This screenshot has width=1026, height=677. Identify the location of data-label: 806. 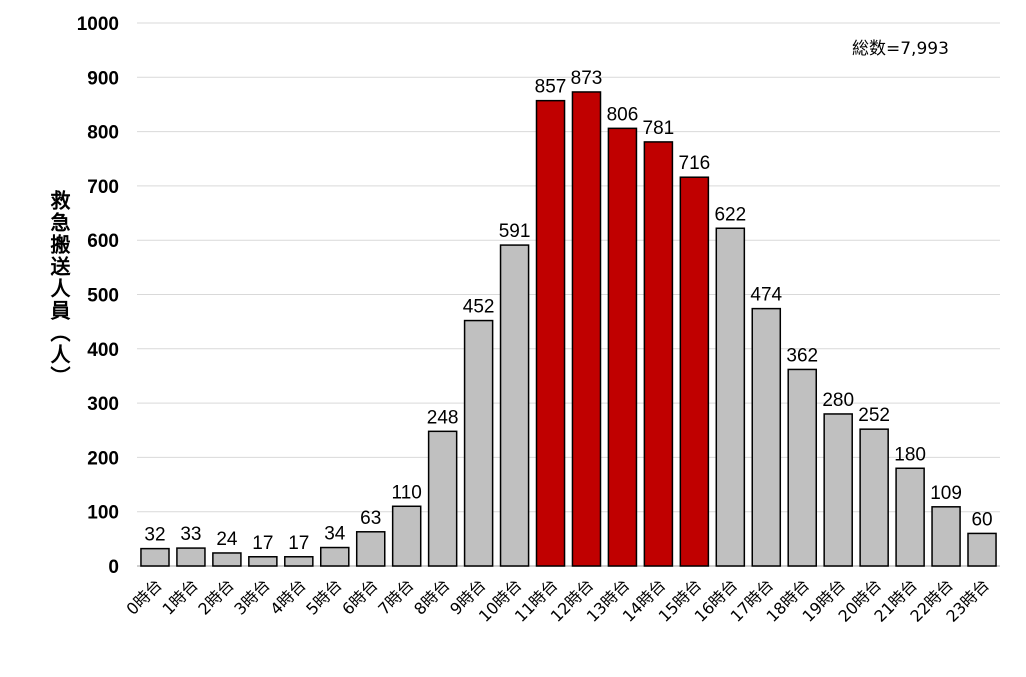
(623, 114).